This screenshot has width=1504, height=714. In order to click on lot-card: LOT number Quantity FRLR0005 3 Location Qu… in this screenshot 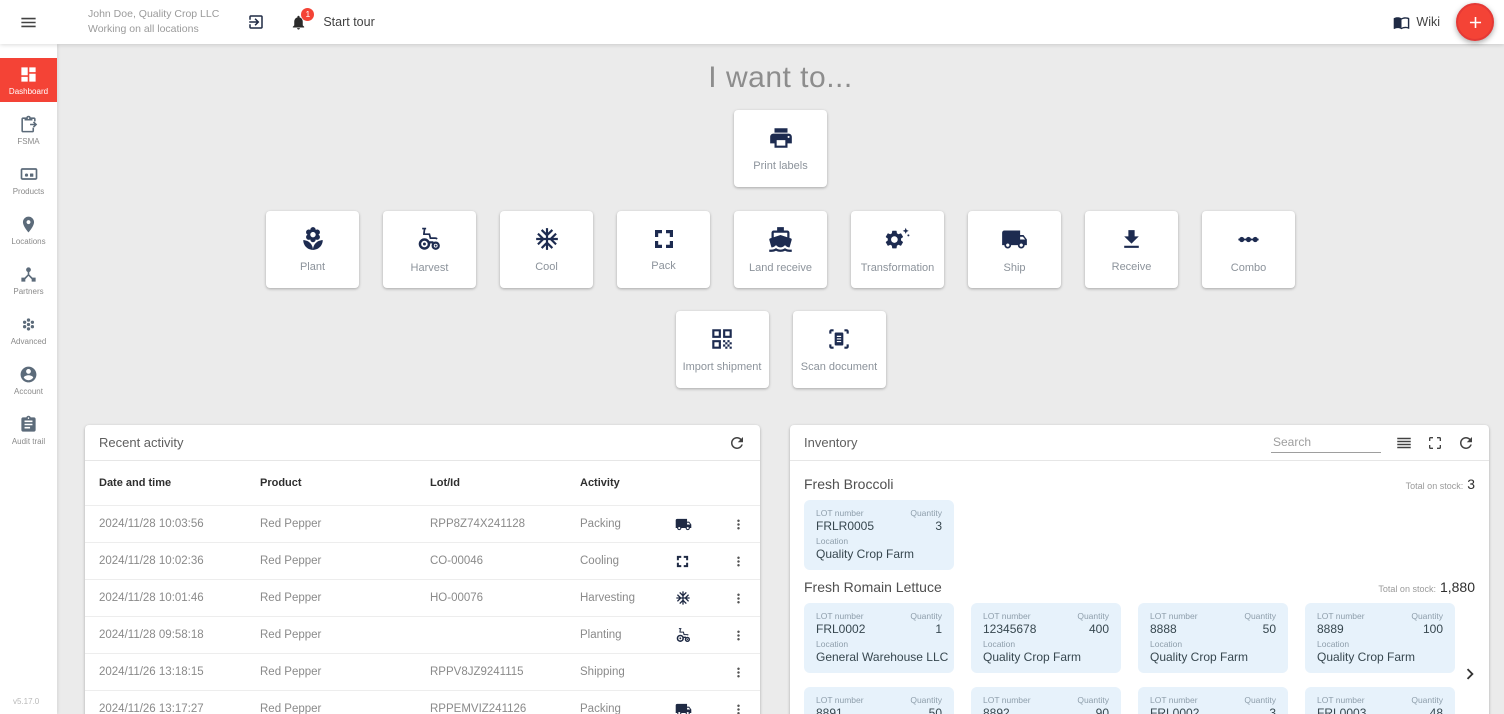, I will do `click(879, 535)`.